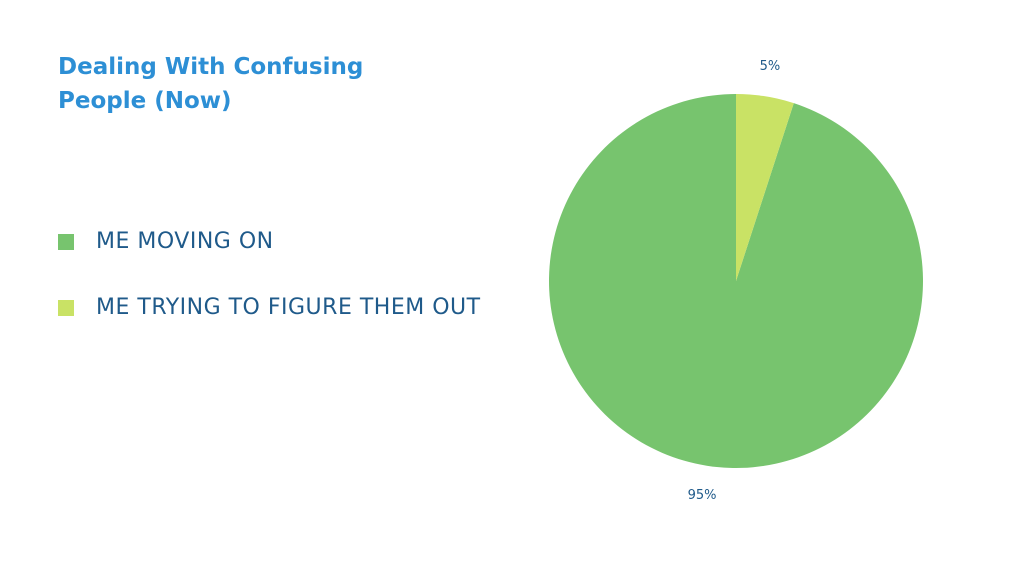  I want to click on chart-title: Dealing With Confusing People (Now), so click(211, 84).